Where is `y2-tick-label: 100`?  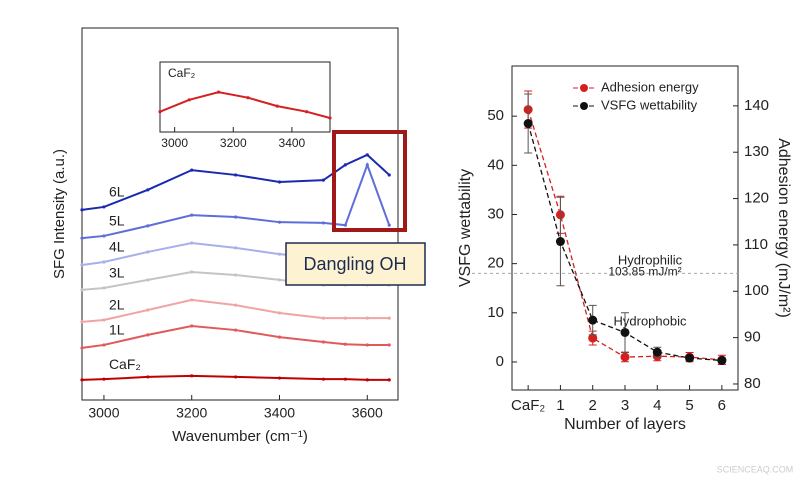
y2-tick-label: 100 is located at coordinates (756, 290).